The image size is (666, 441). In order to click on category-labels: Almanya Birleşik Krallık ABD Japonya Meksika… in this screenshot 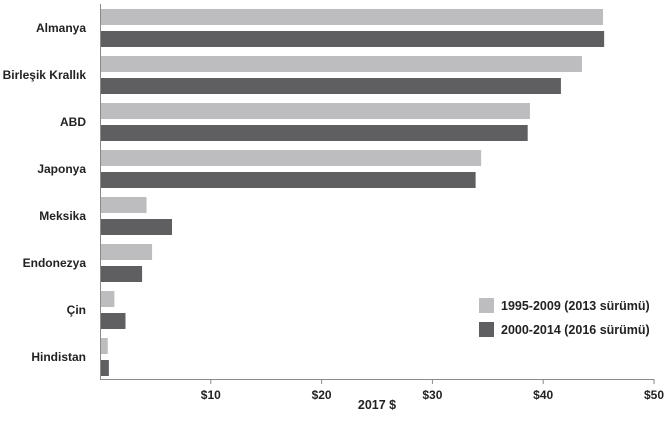, I will do `click(45, 192)`.